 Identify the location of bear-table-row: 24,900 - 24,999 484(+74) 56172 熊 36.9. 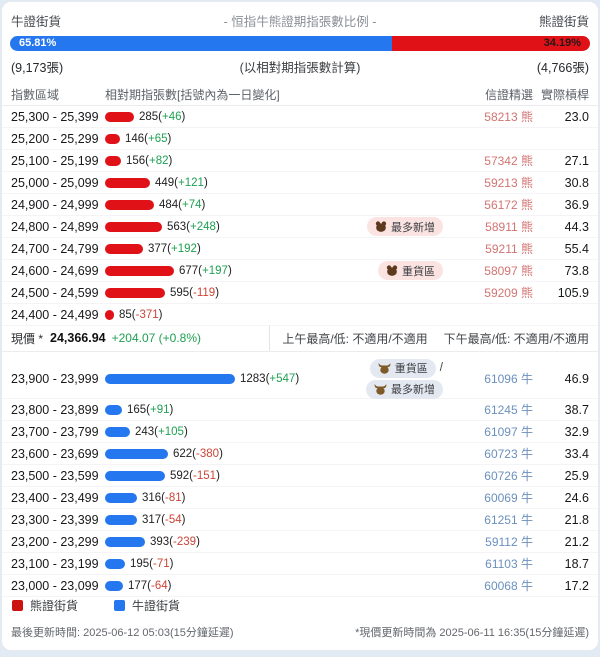
(300, 205).